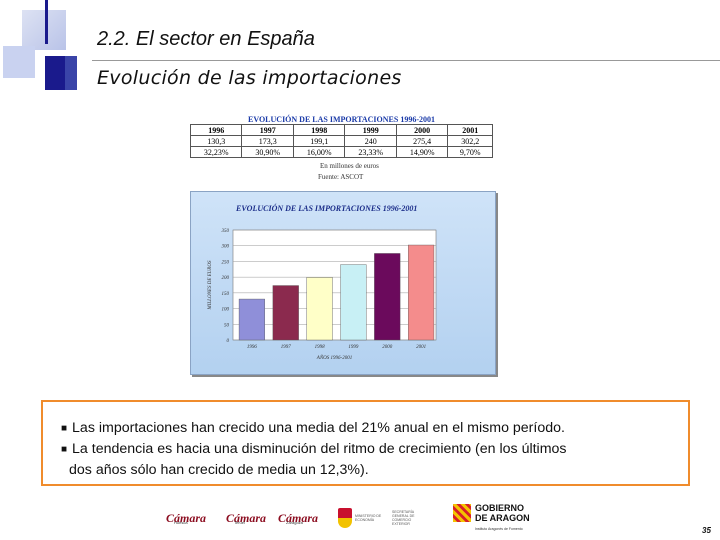  Describe the element at coordinates (226, 247) in the screenshot. I see `y-tick-label: 300` at that location.